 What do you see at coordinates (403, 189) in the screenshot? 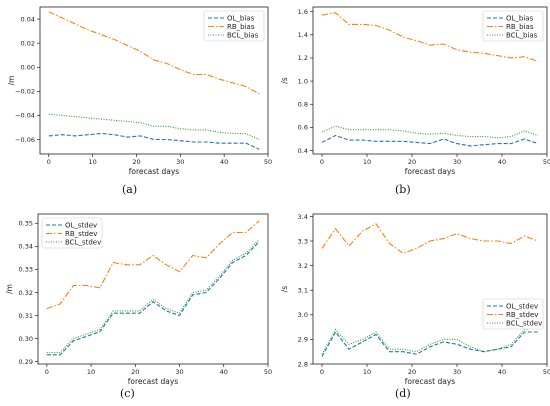
I see `caption-b: (b)` at bounding box center [403, 189].